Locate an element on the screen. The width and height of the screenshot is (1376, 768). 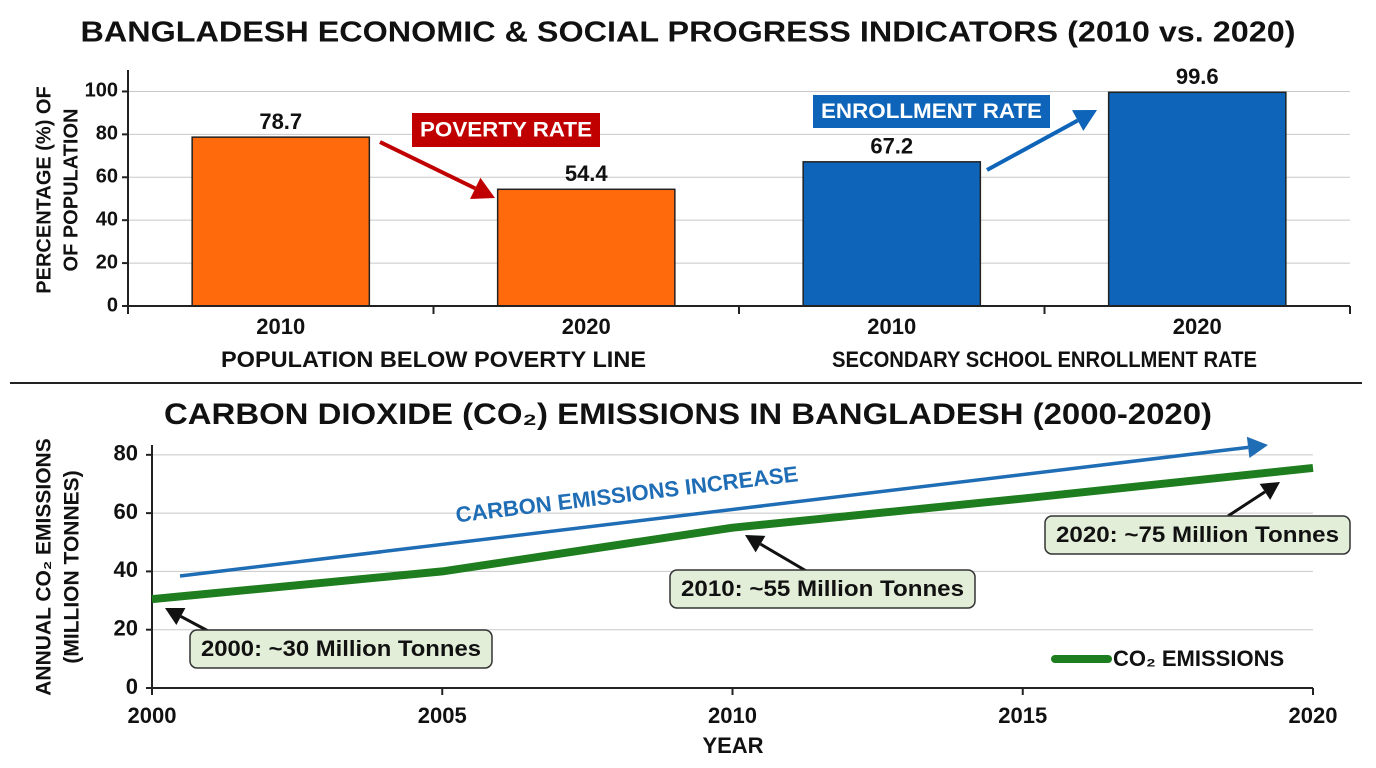
x-axis-label: YEAR is located at coordinates (732, 745).